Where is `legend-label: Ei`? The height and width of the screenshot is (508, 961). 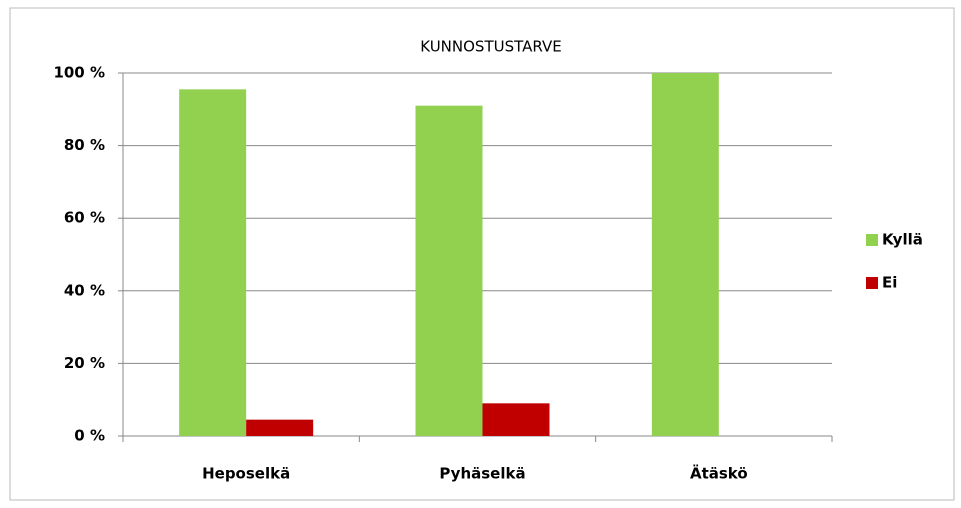 legend-label: Ei is located at coordinates (889, 283).